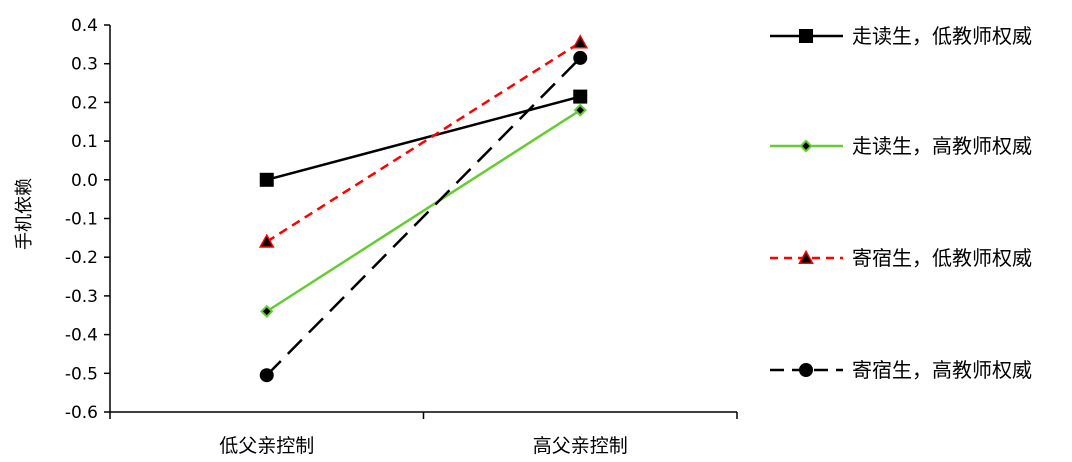 The image size is (1072, 462). I want to click on legend-item: 寄宿生，高教师权威, so click(901, 370).